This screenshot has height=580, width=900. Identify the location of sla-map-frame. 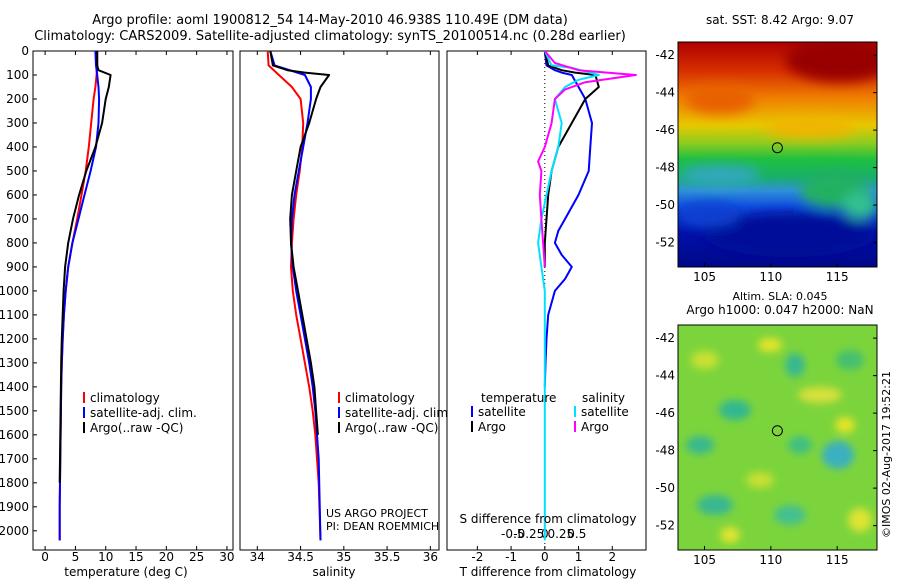
(777, 437).